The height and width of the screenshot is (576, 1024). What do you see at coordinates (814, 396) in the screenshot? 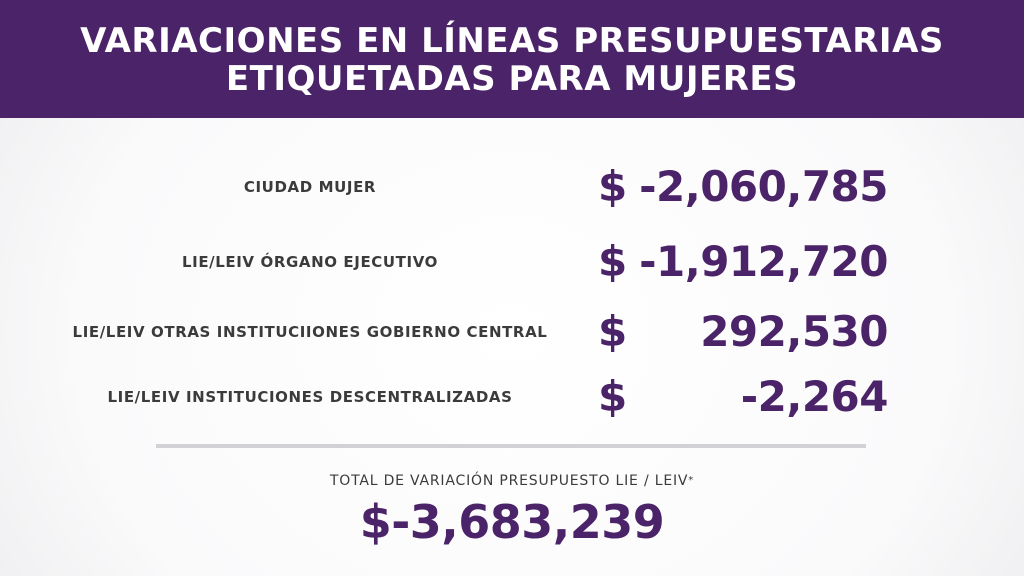
I see `row-amount: -2,264` at bounding box center [814, 396].